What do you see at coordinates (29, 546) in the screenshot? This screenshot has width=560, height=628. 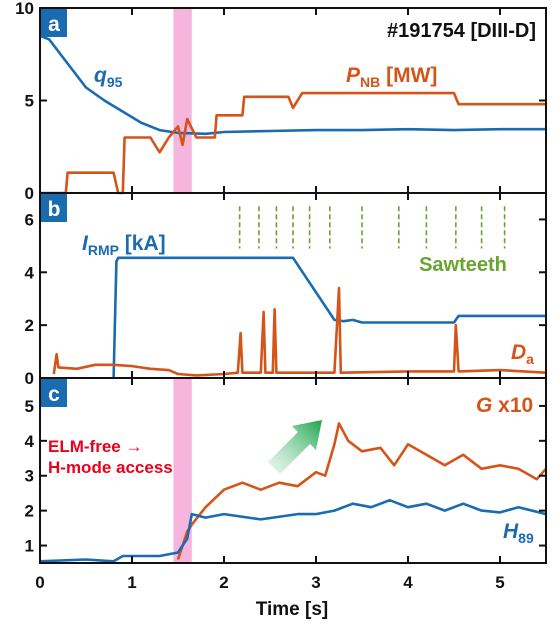 I see `y-tick-label-c-0: 1` at bounding box center [29, 546].